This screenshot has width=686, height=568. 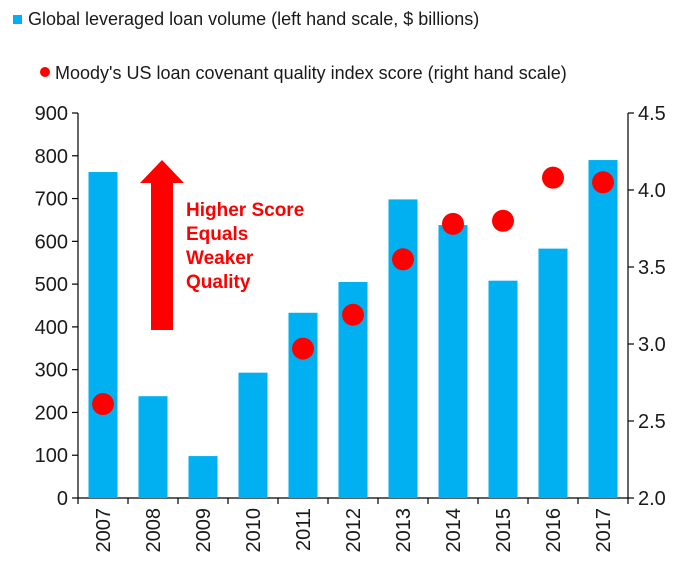 I want to click on annotation: Higher Score Equals Weaker Quality, so click(x=222, y=245).